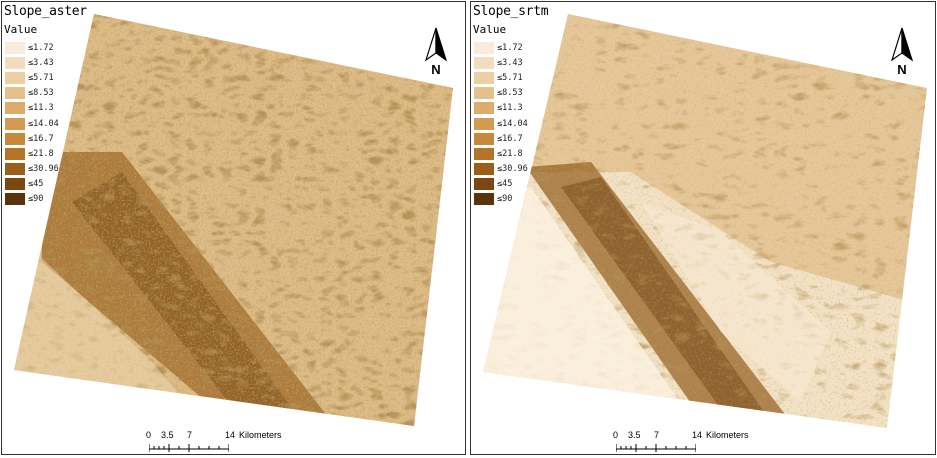 This screenshot has width=937, height=458. I want to click on map-title: Slope_srtm, so click(511, 11).